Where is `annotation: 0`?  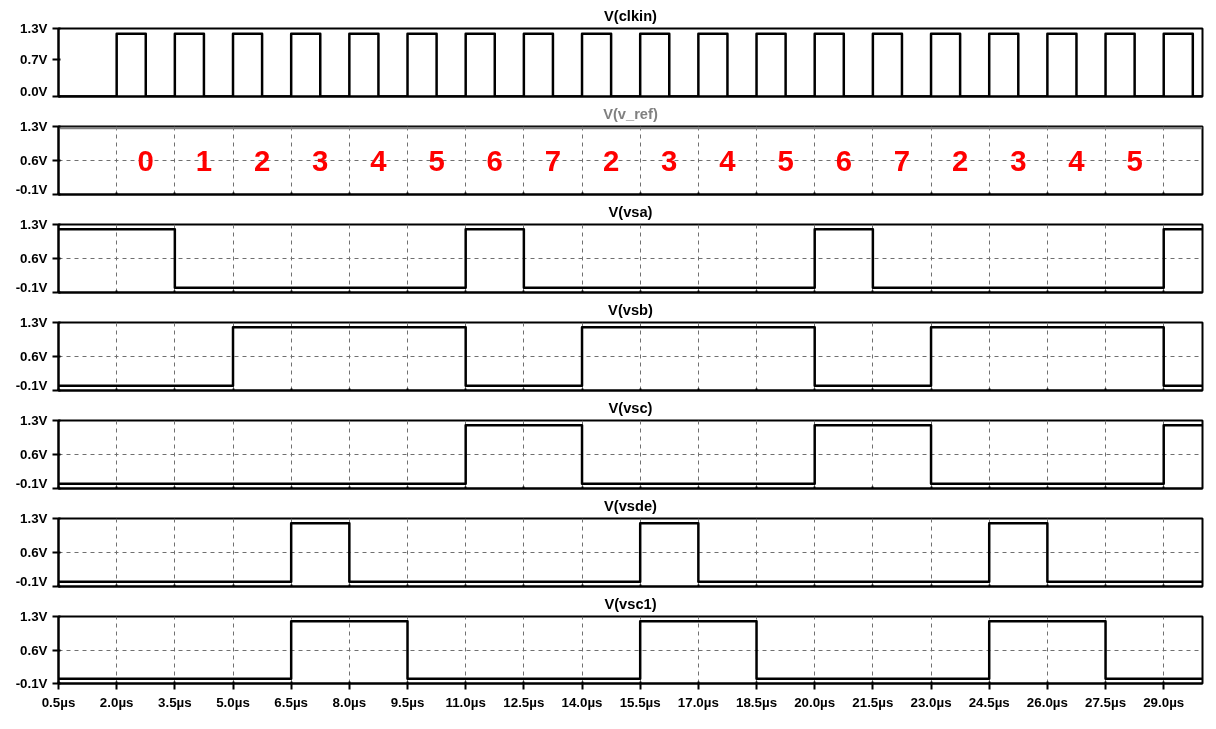 annotation: 0 is located at coordinates (145, 160).